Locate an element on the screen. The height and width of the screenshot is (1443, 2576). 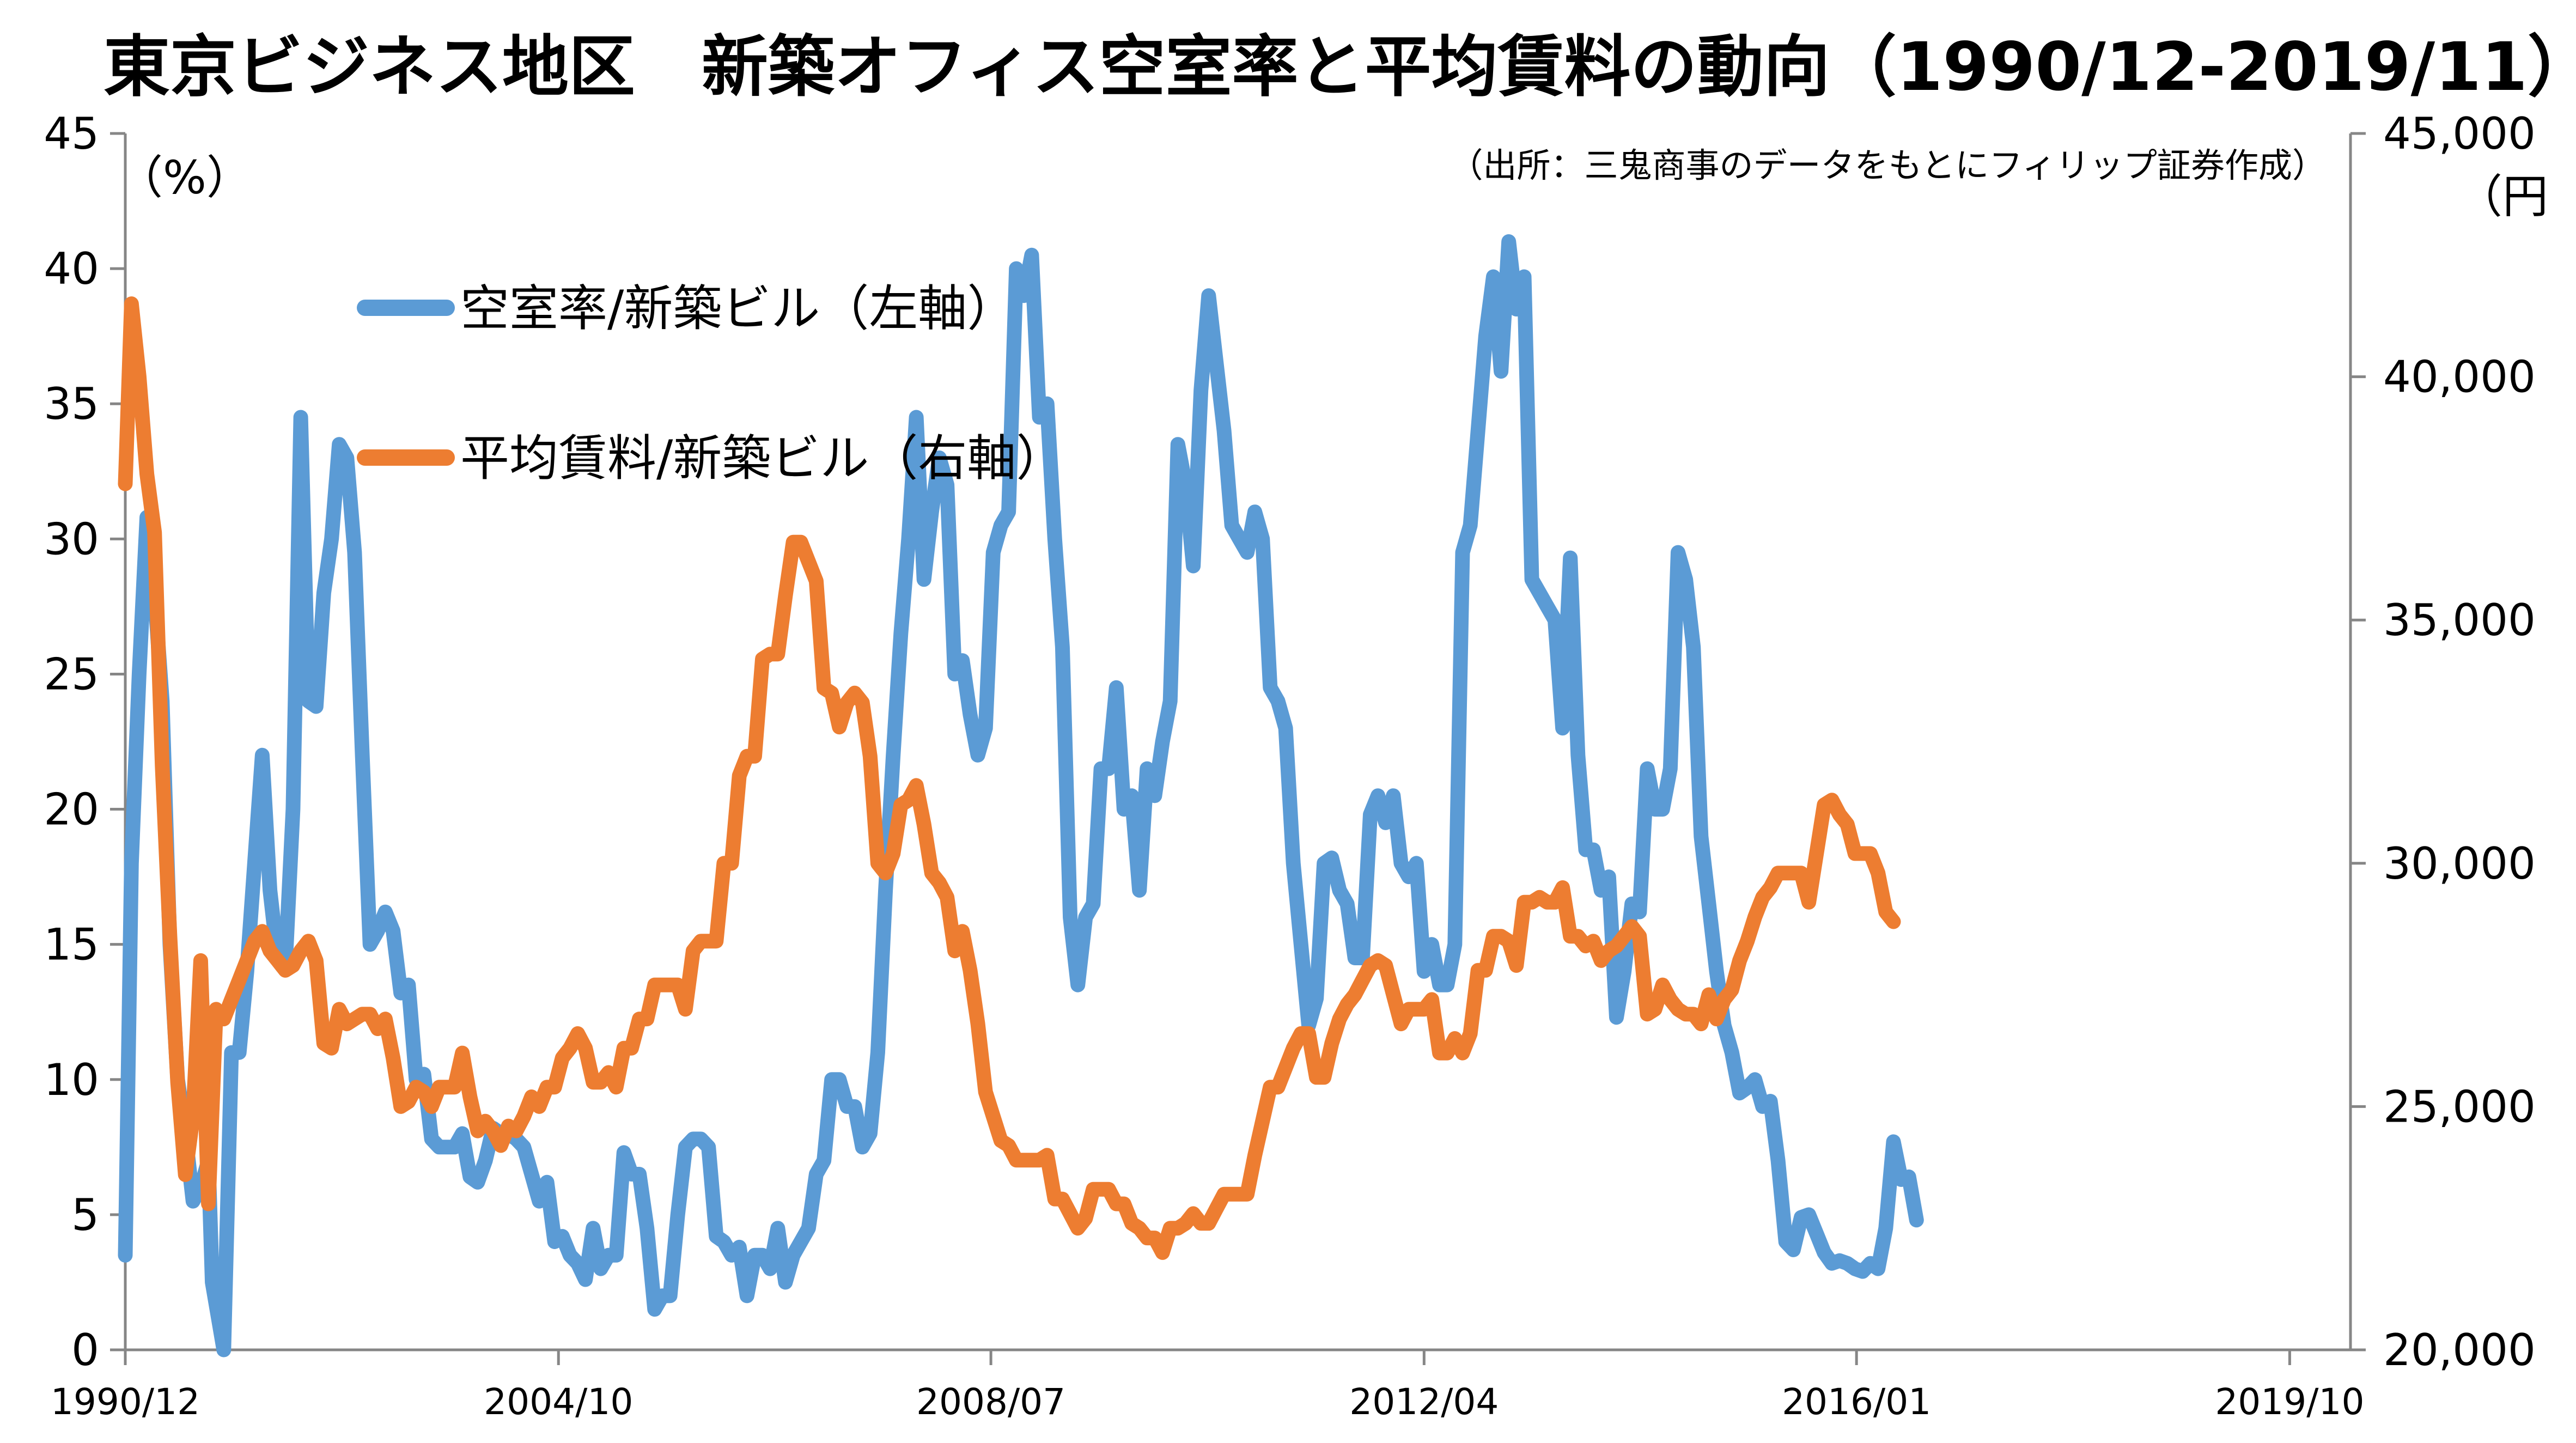
left-axis-tick-label: 30 is located at coordinates (72, 539).